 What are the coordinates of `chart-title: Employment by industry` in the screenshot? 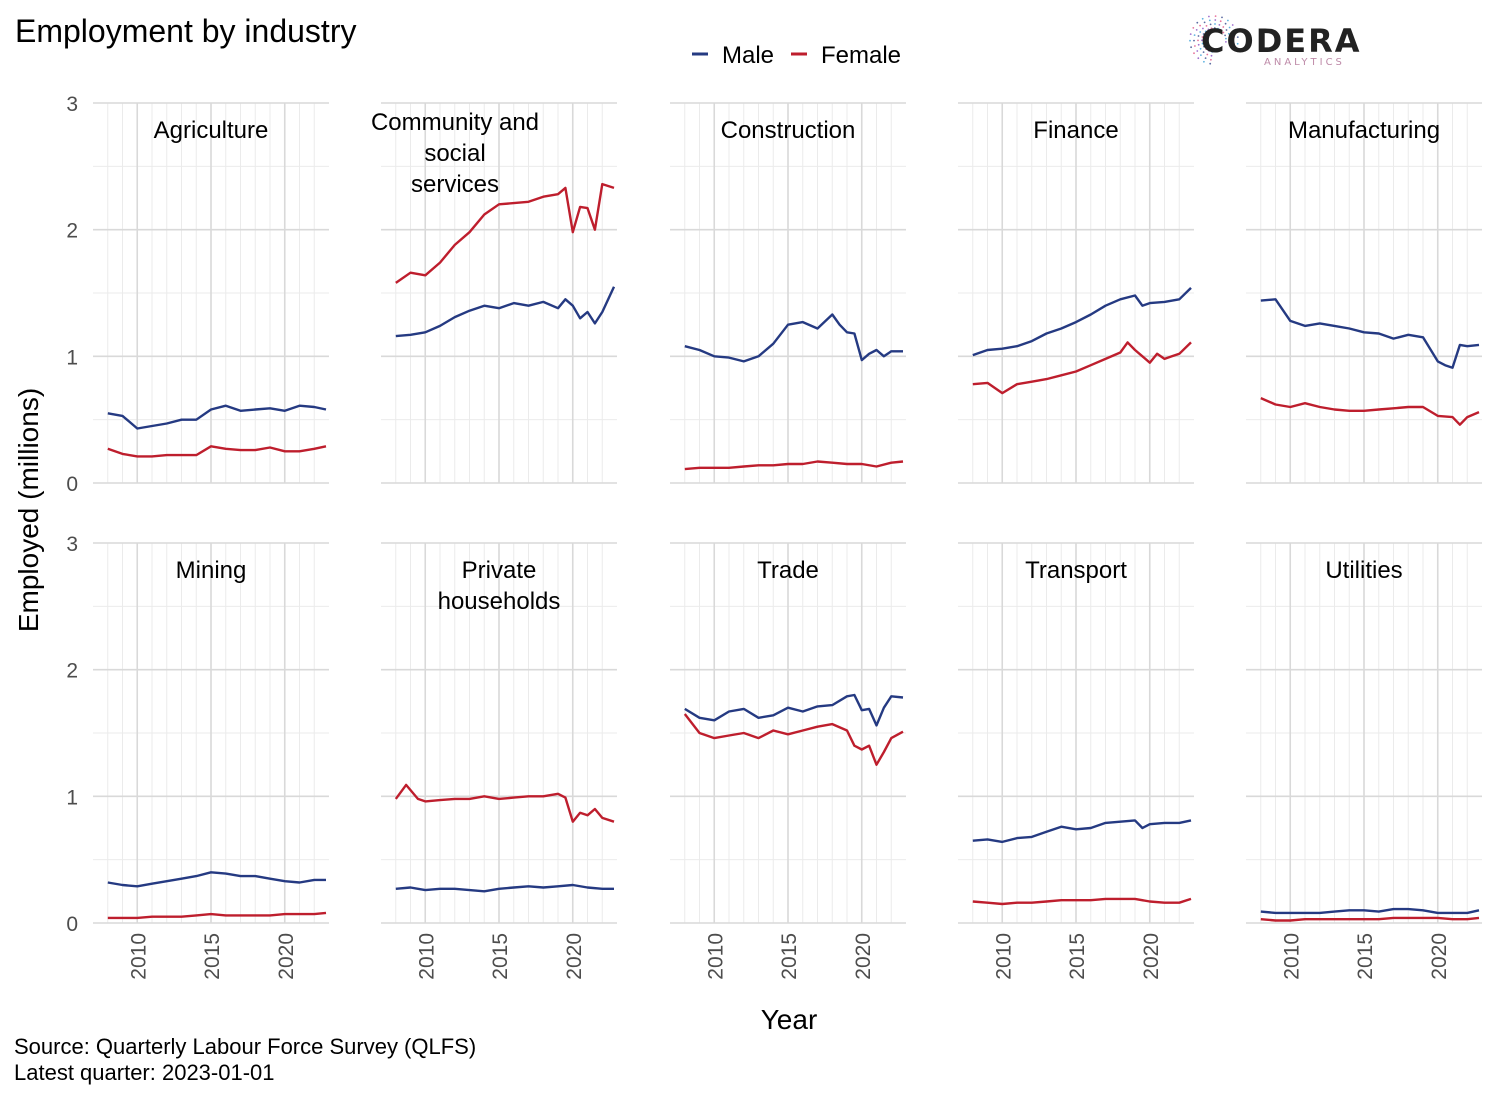 It's located at (185, 31).